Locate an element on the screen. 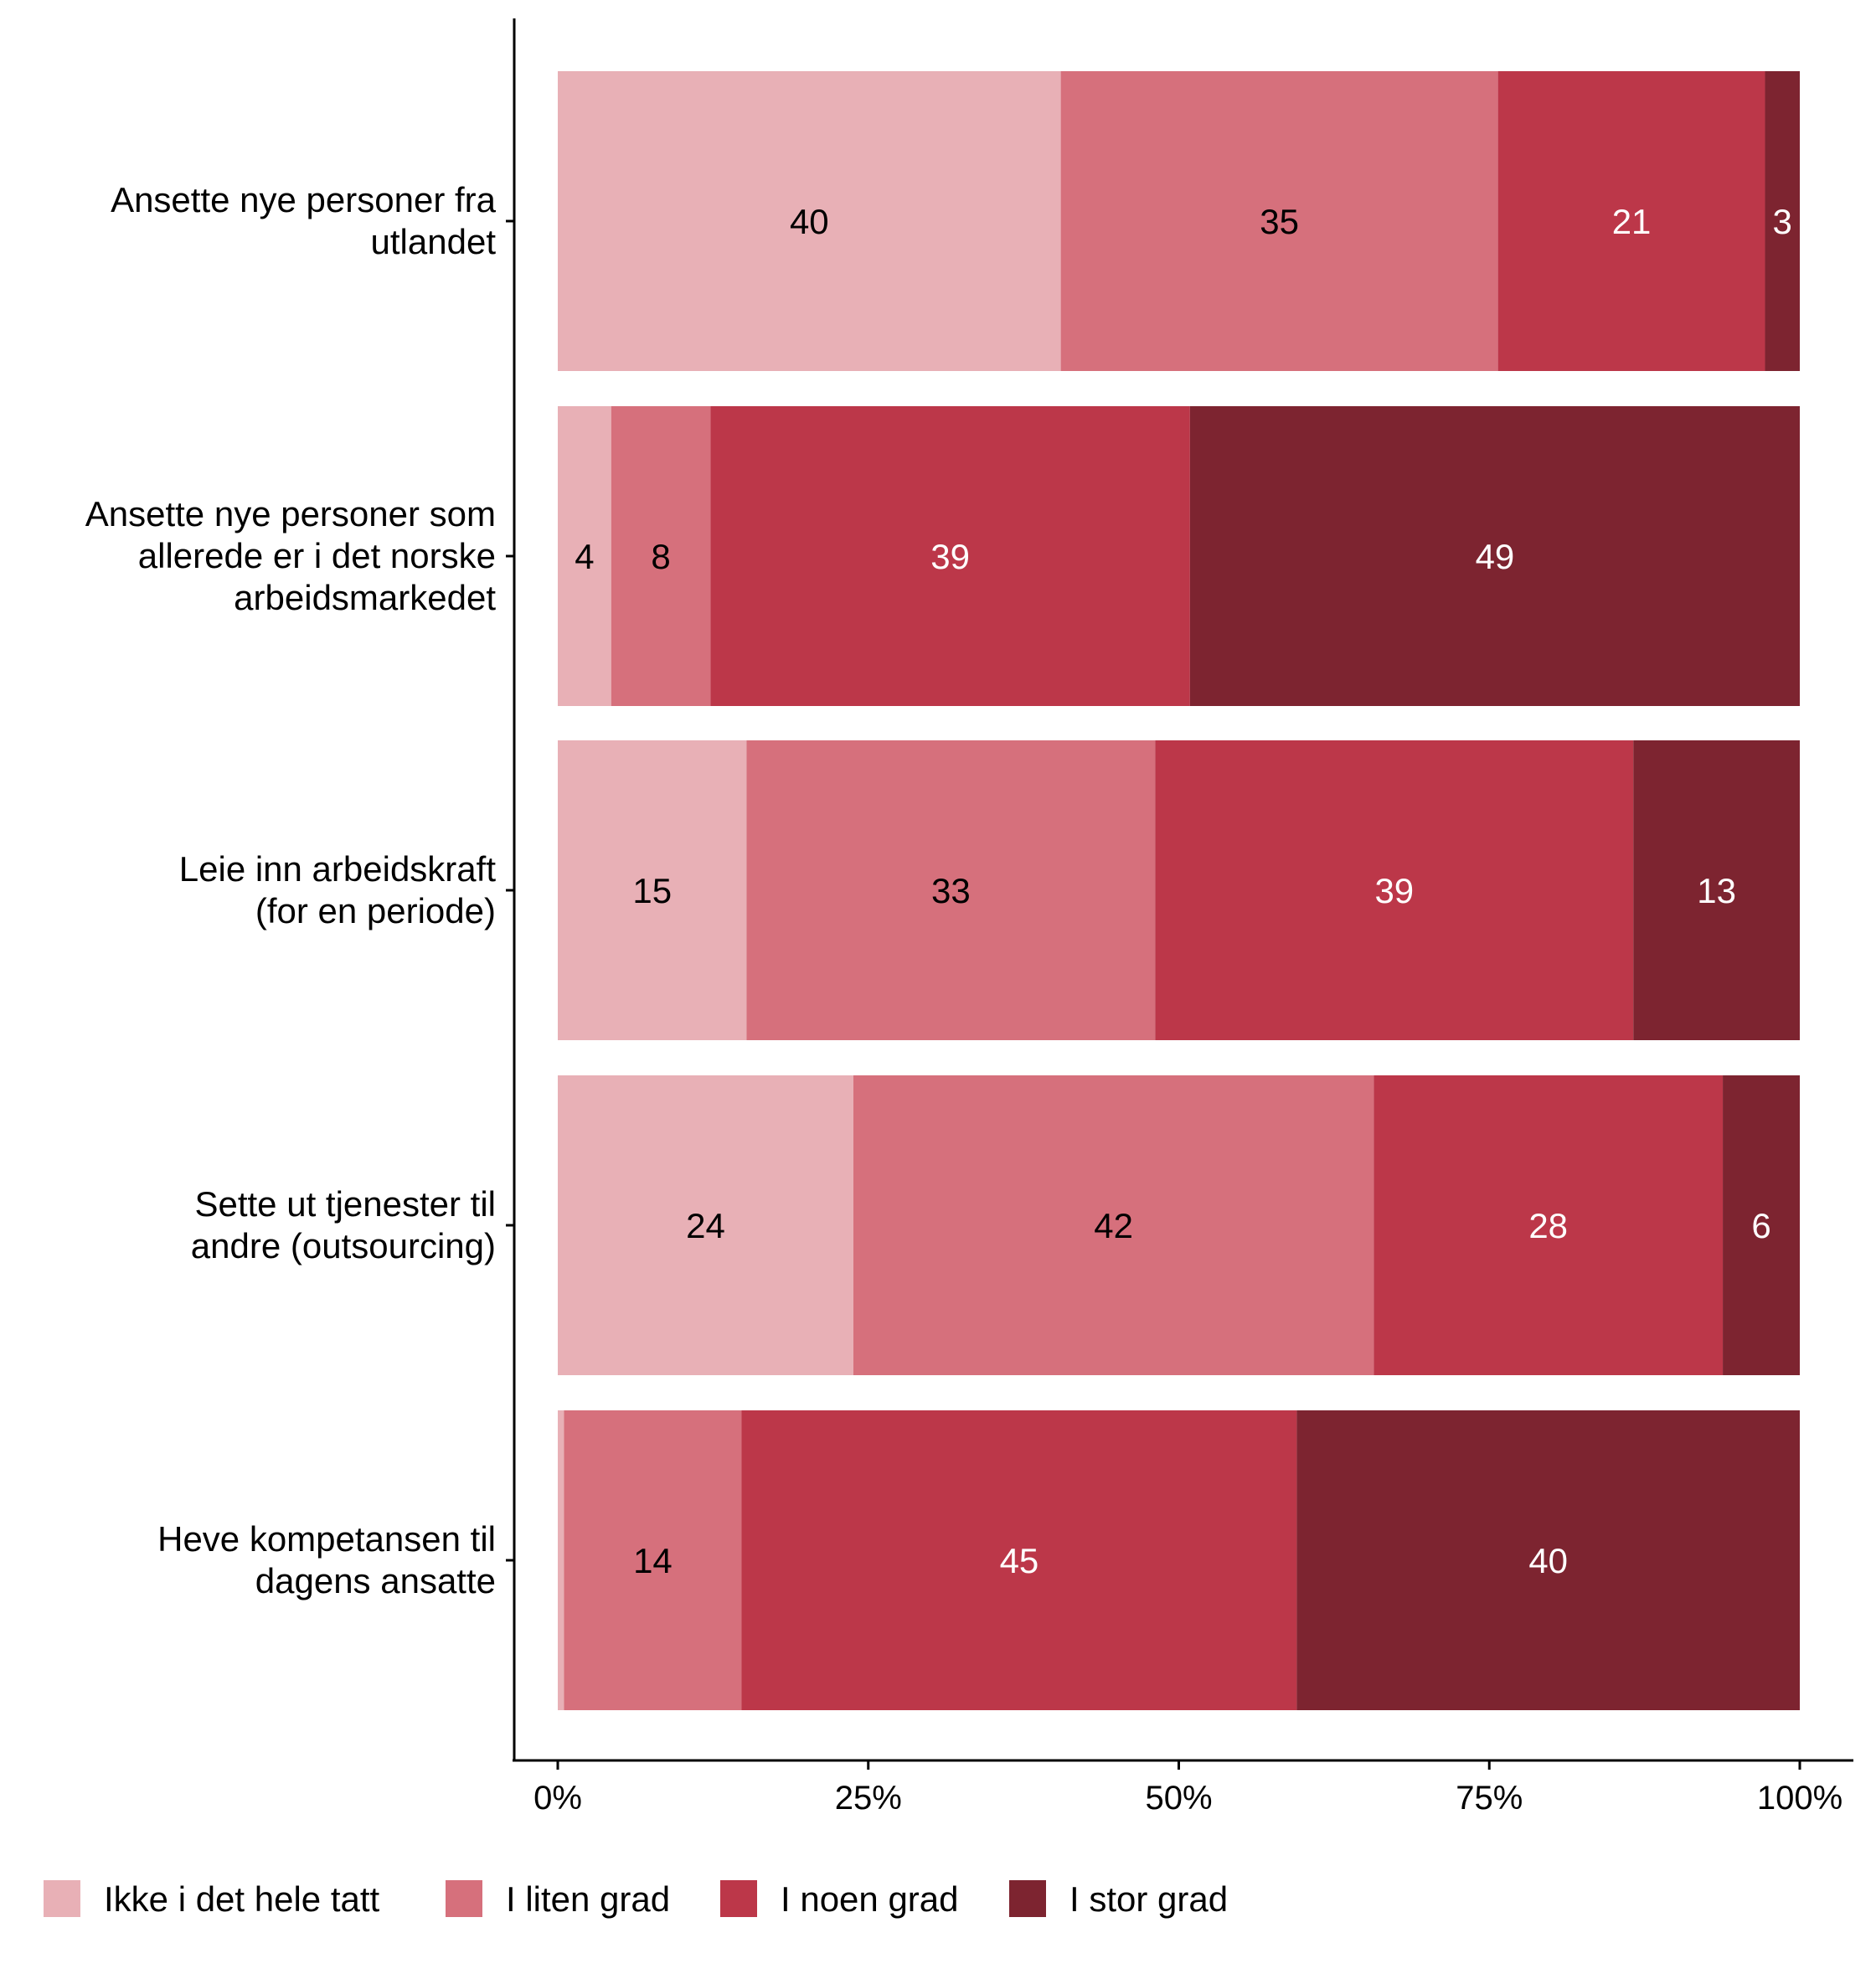 This screenshot has height=1974, width=1876. category-label: arbeidsmarkedet is located at coordinates (365, 597).